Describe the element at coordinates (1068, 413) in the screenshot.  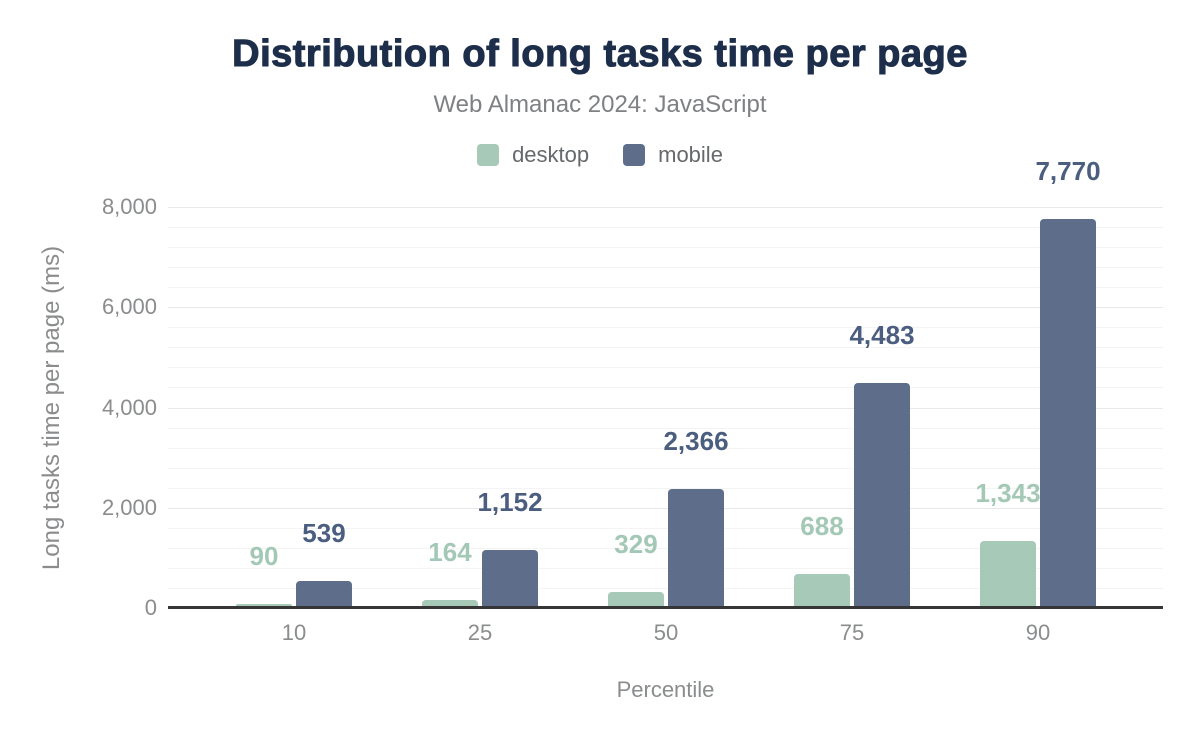
I see `bar-mobile-p90` at that location.